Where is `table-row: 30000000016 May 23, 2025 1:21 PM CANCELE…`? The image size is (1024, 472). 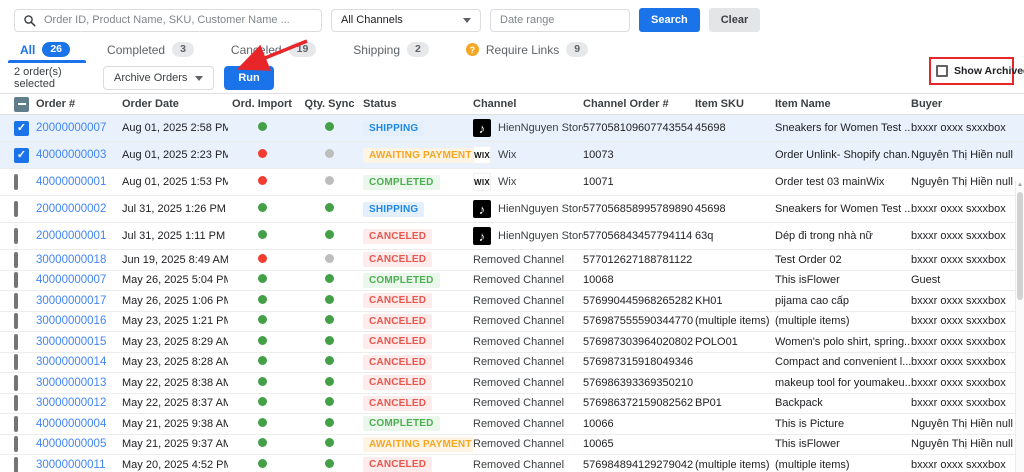 table-row: 30000000016 May 23, 2025 1:21 PM CANCELE… is located at coordinates (512, 321).